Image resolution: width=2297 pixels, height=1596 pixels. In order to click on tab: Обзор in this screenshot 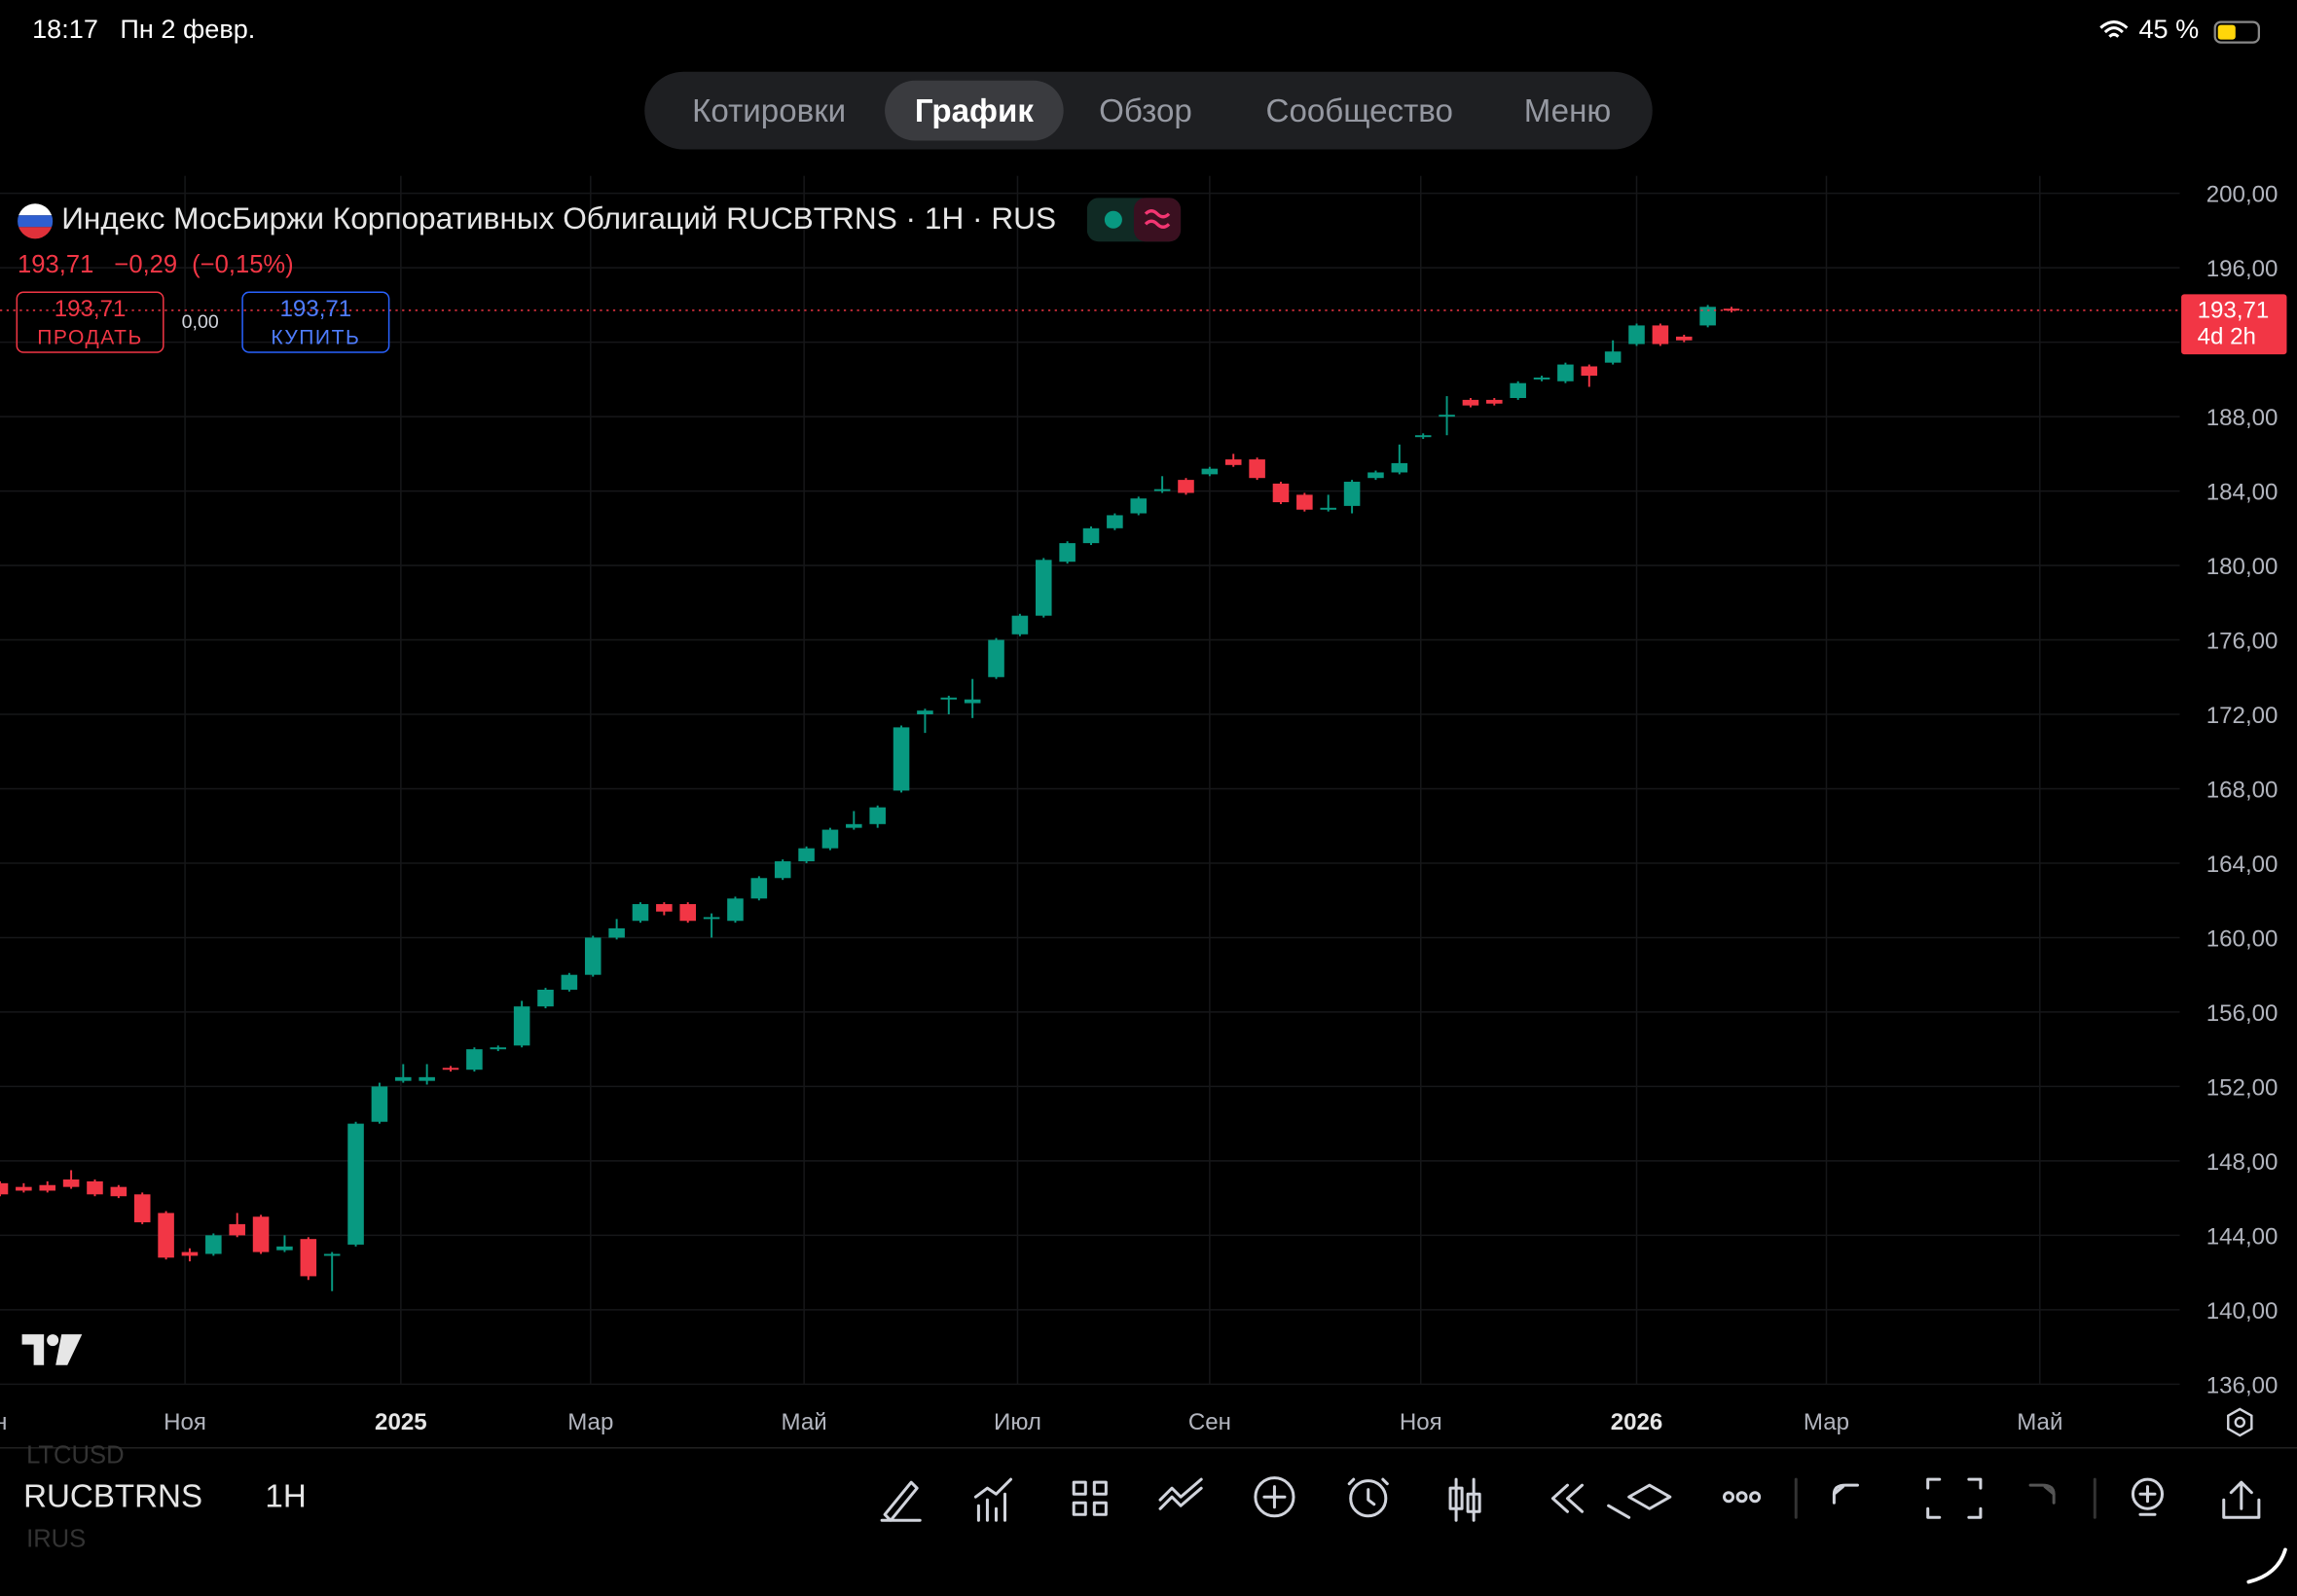, I will do `click(1145, 110)`.